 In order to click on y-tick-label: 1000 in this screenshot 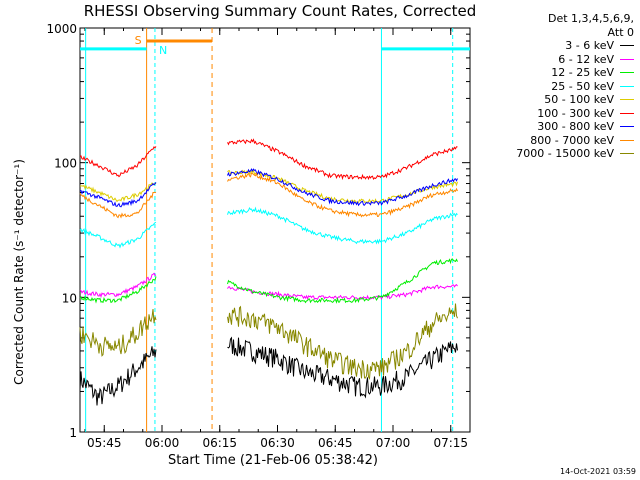, I will do `click(61, 29)`.